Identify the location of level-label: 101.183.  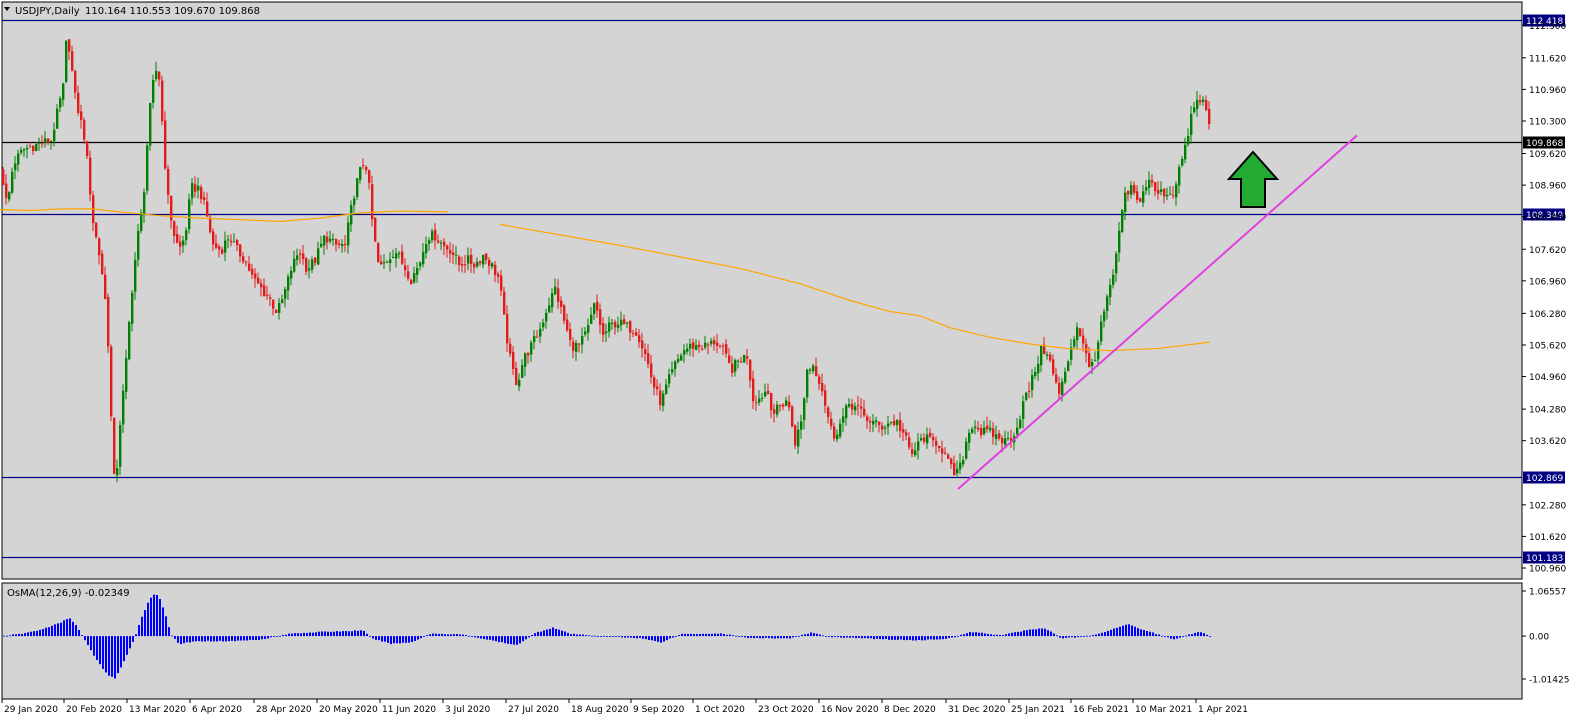
(1544, 559).